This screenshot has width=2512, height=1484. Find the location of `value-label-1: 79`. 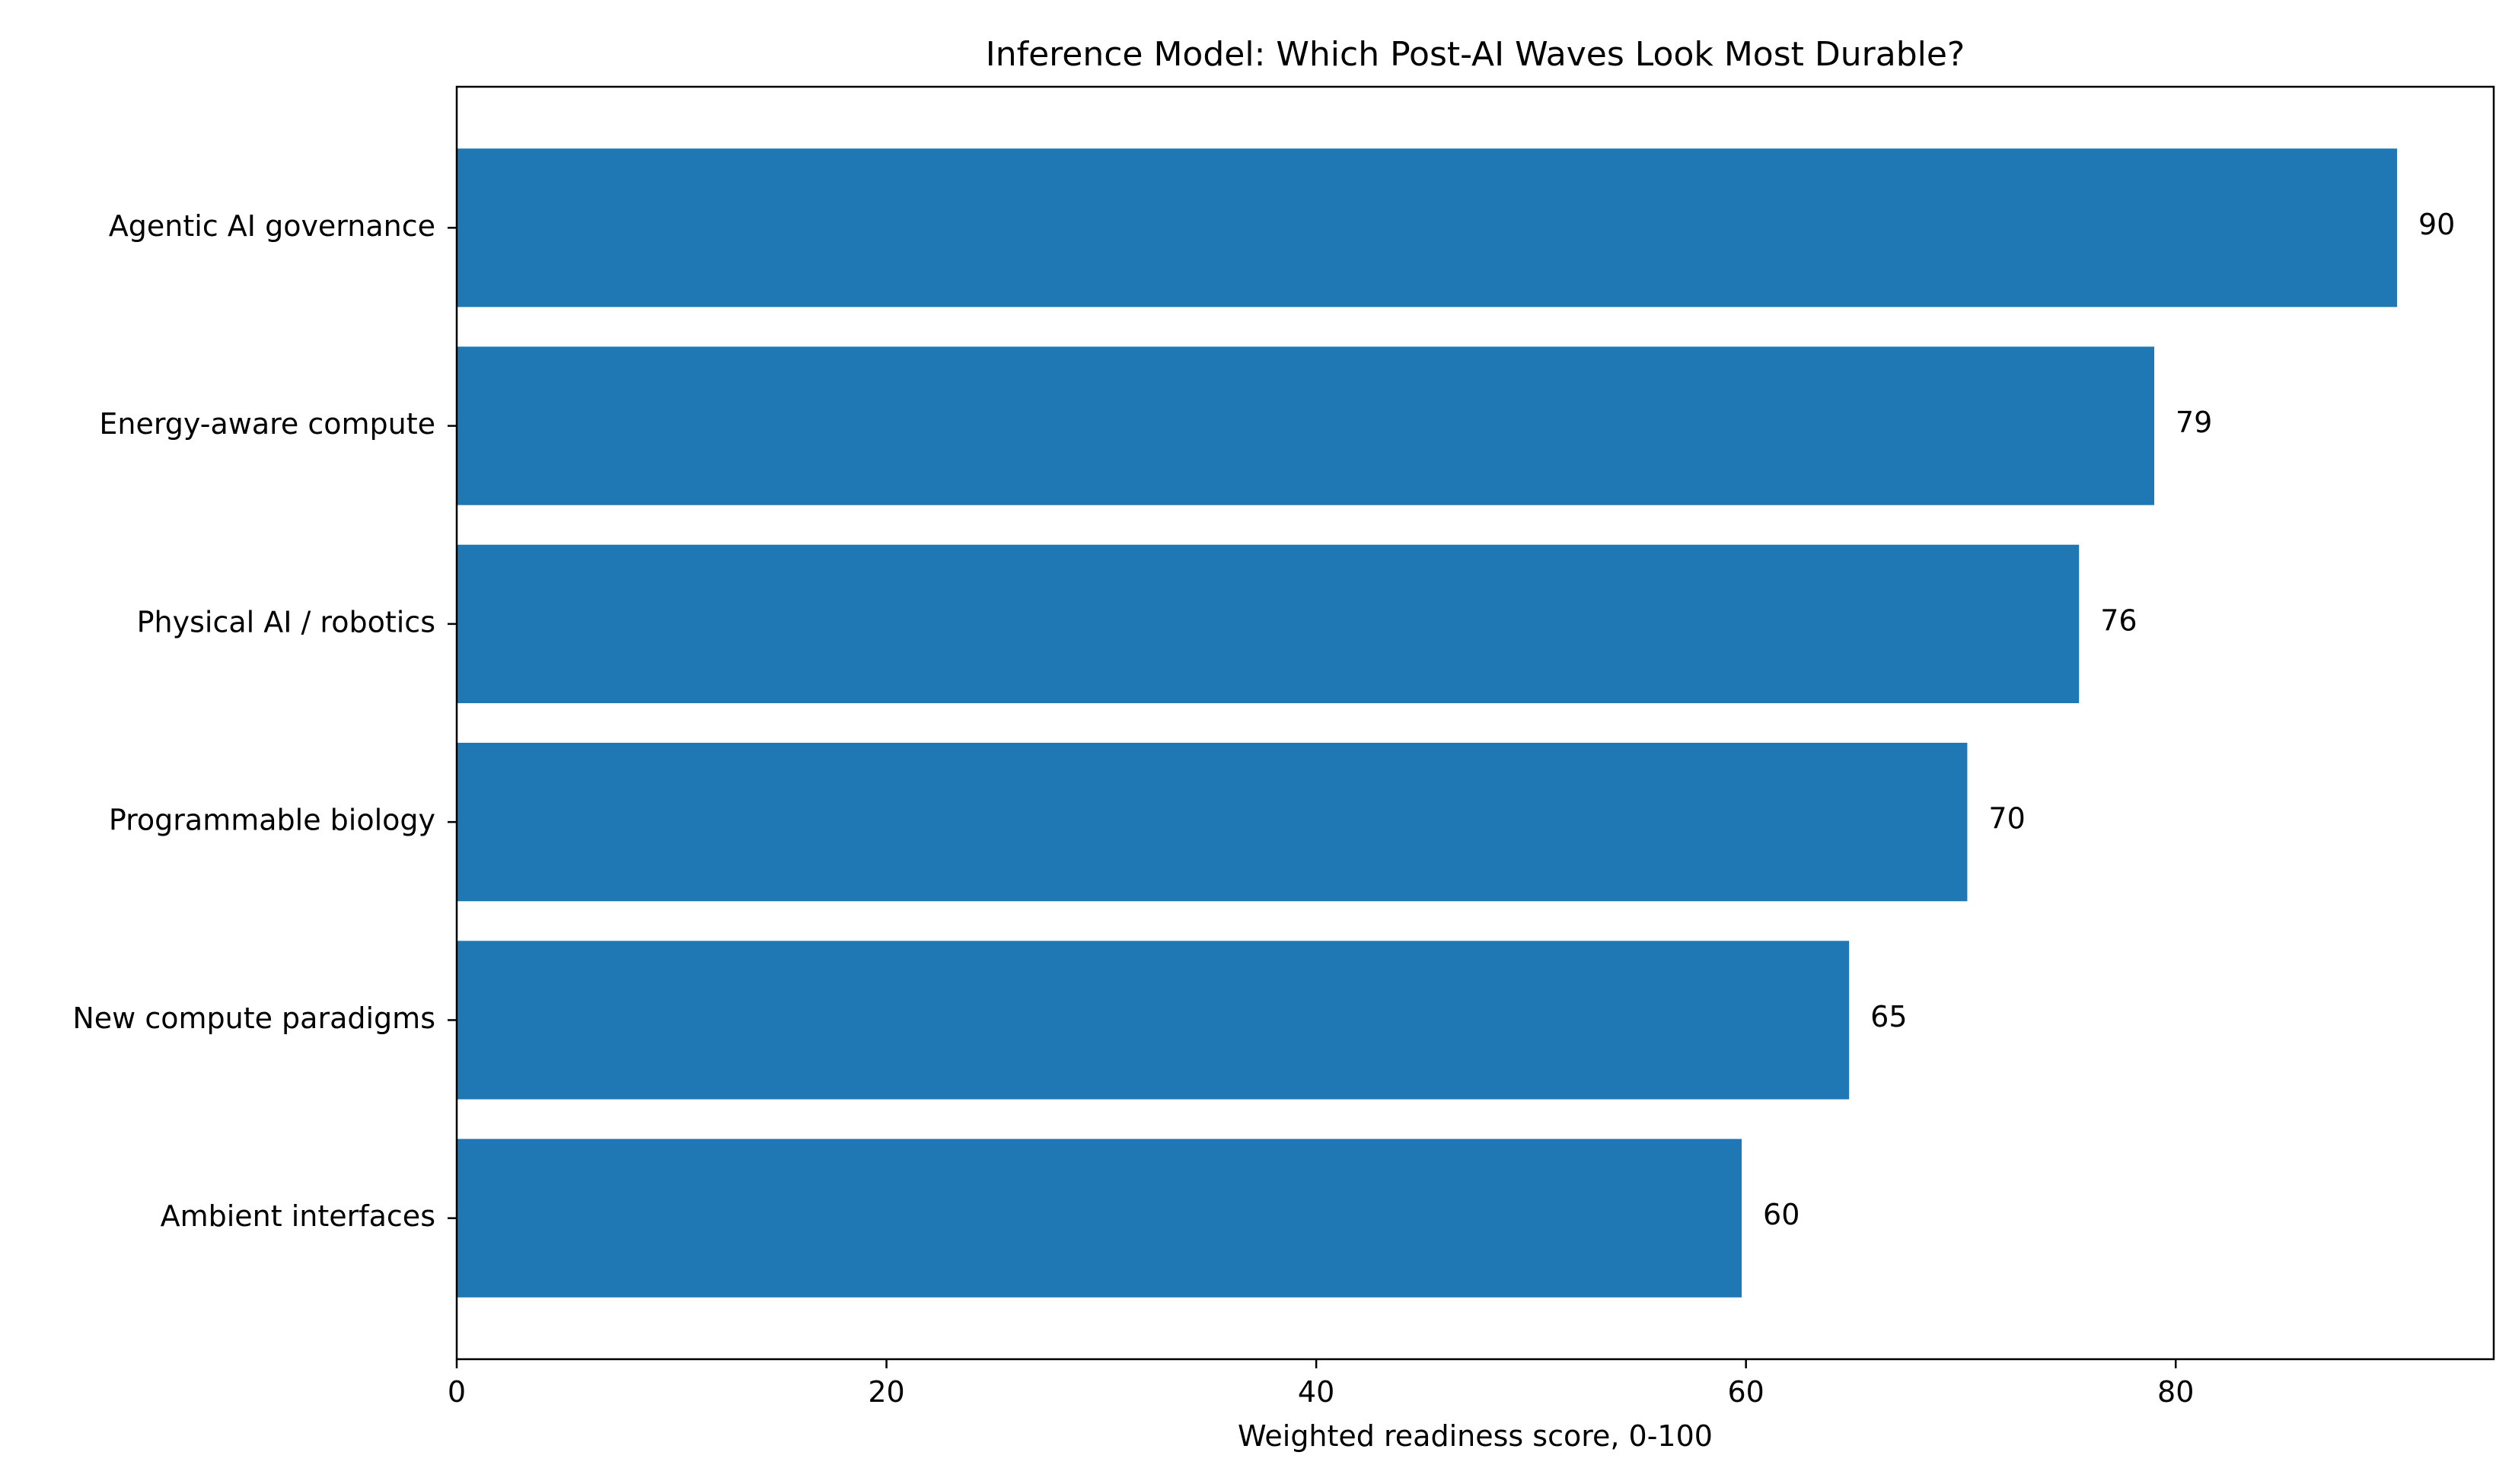

value-label-1: 79 is located at coordinates (2194, 423).